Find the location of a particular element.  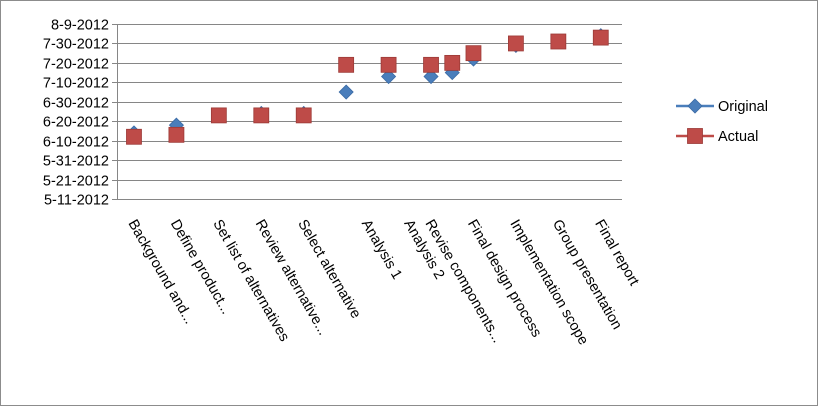

legend-label: Original is located at coordinates (743, 107).